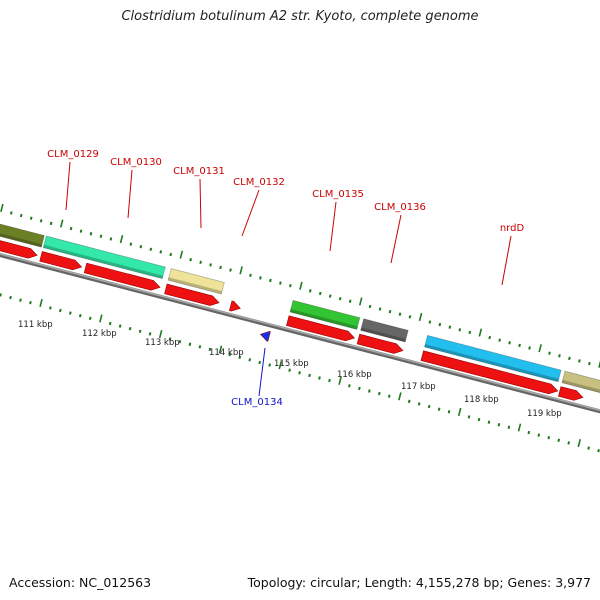  Describe the element at coordinates (506, 260) in the screenshot. I see `leader-line-nrdd` at that location.